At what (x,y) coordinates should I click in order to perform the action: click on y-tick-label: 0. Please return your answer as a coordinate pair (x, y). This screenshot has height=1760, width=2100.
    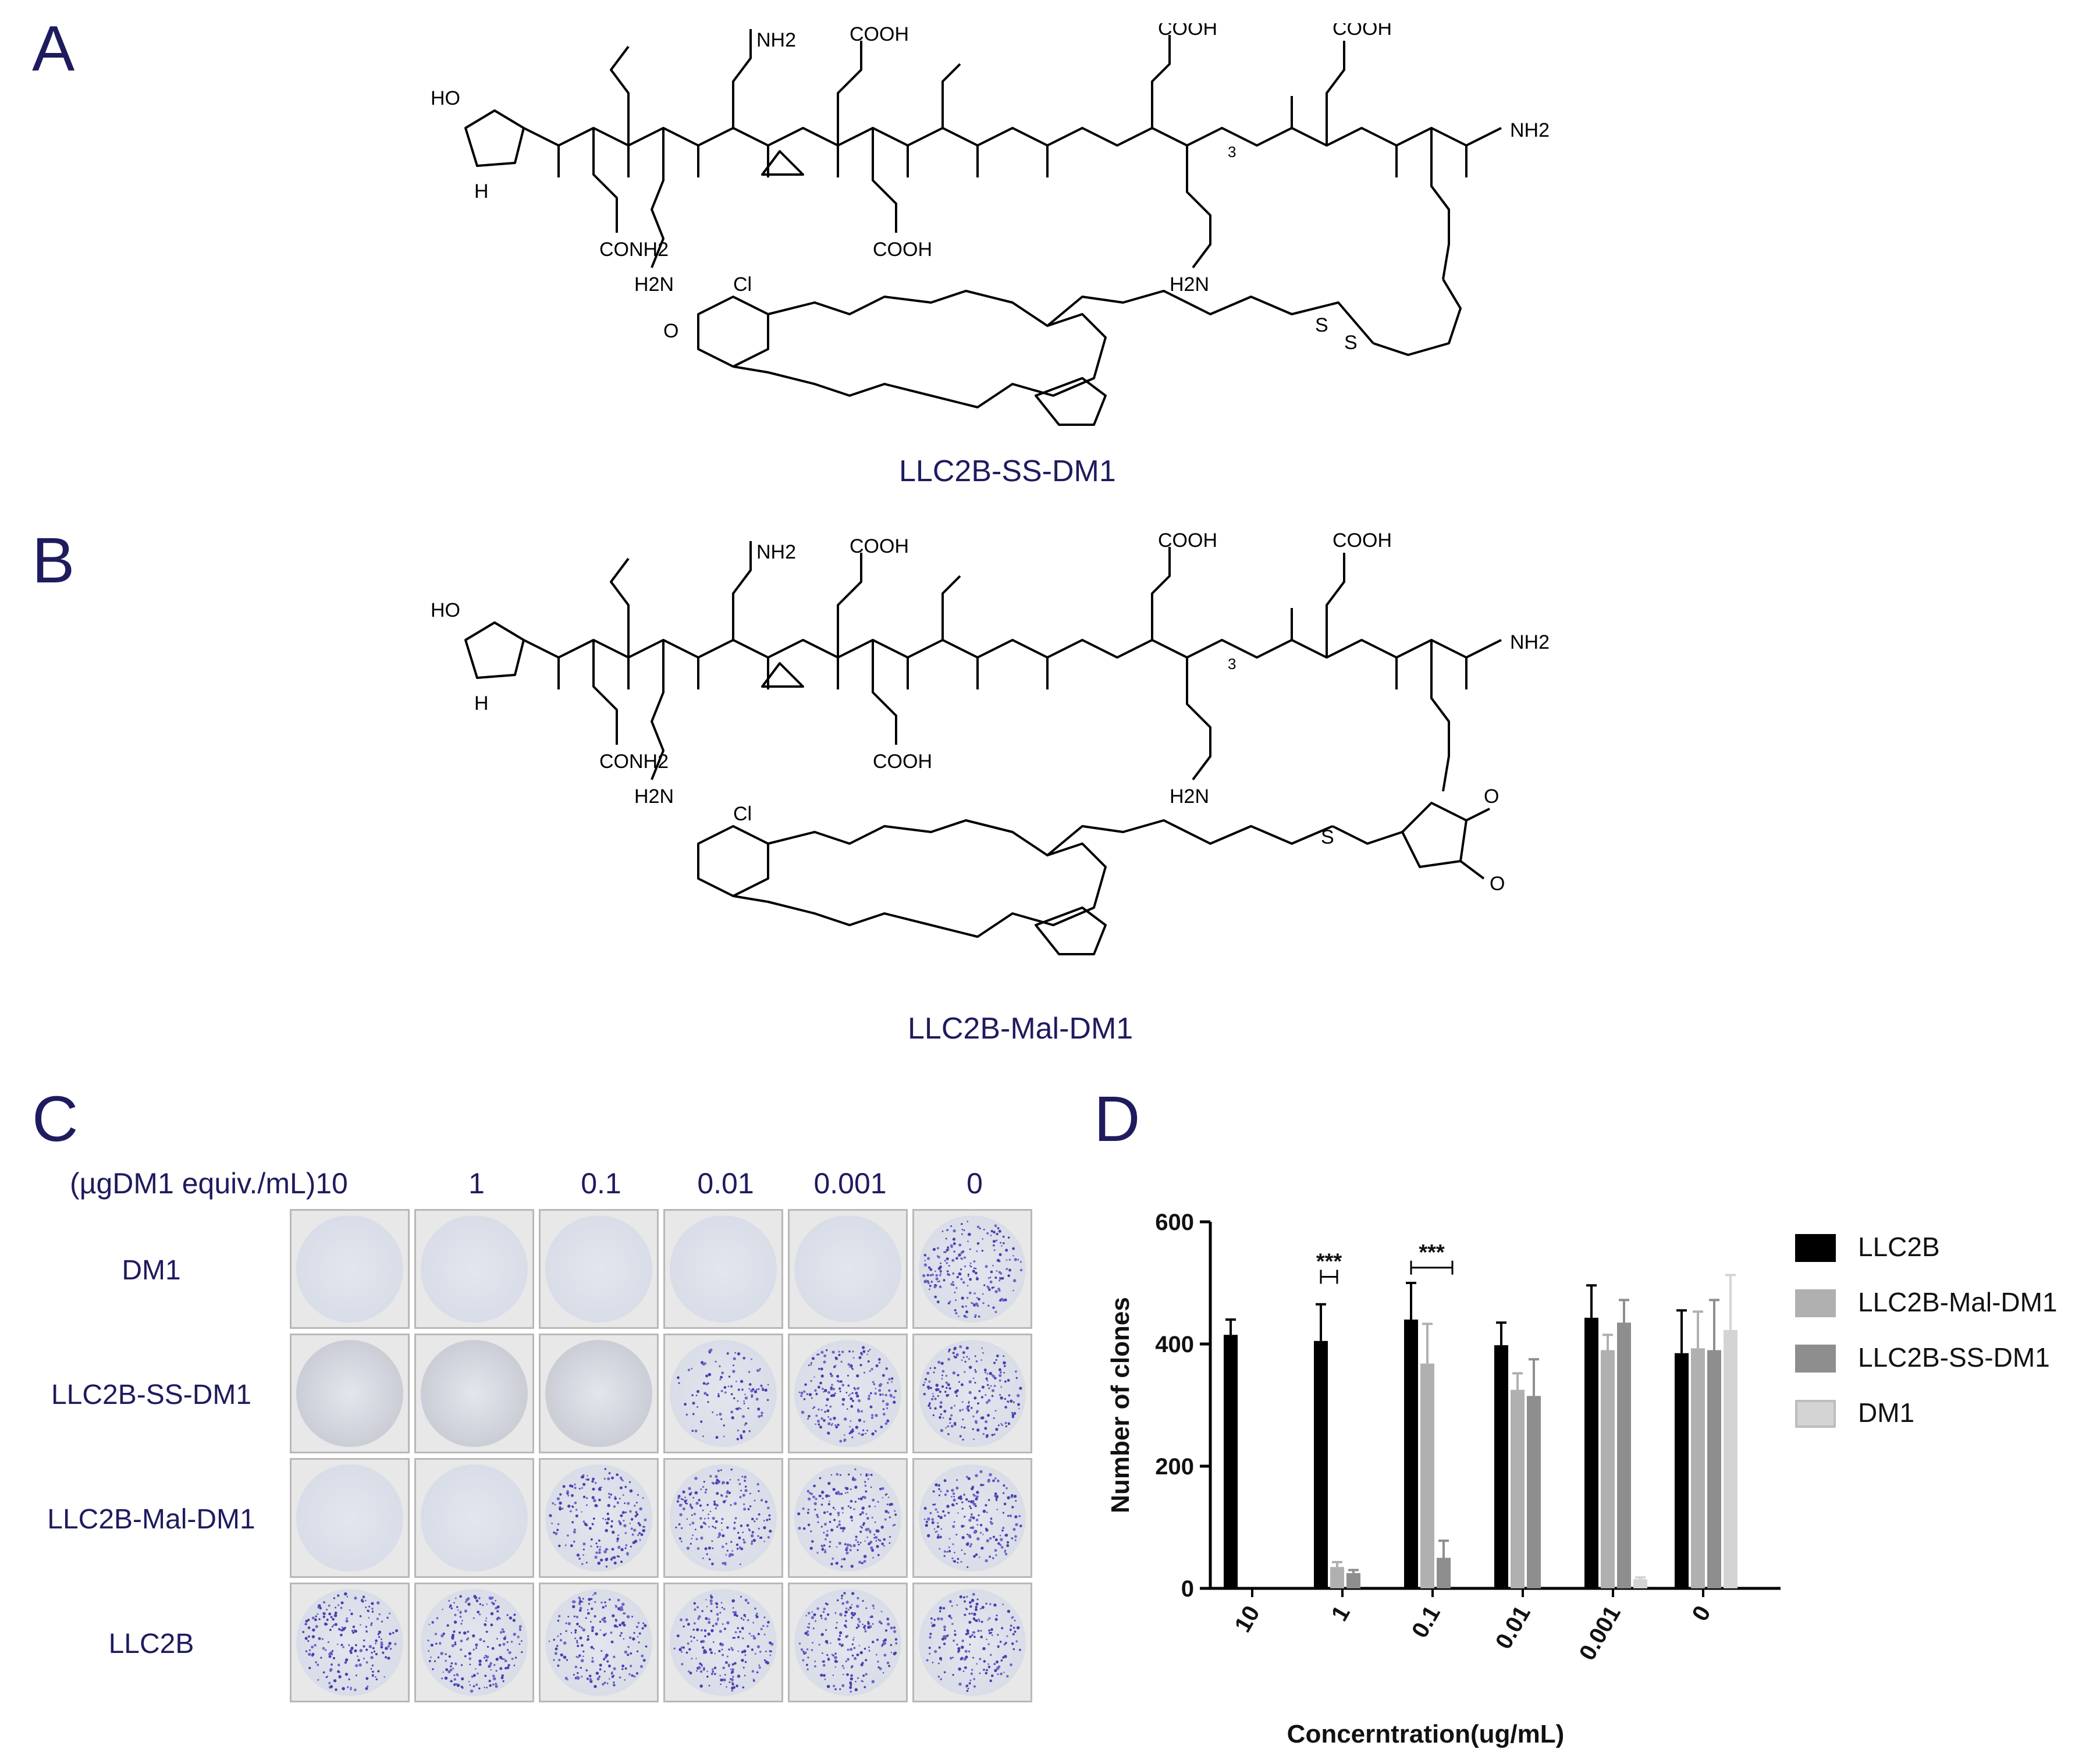
    Looking at the image, I should click on (1188, 1589).